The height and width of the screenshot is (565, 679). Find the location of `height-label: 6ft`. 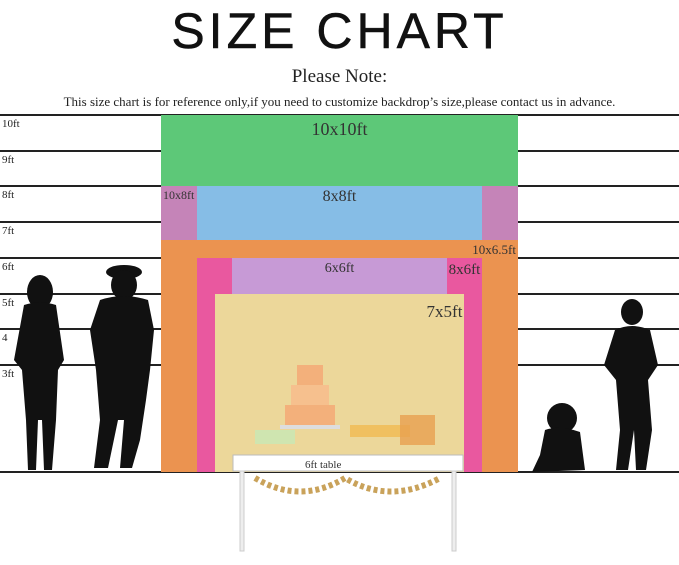

height-label: 6ft is located at coordinates (8, 266).